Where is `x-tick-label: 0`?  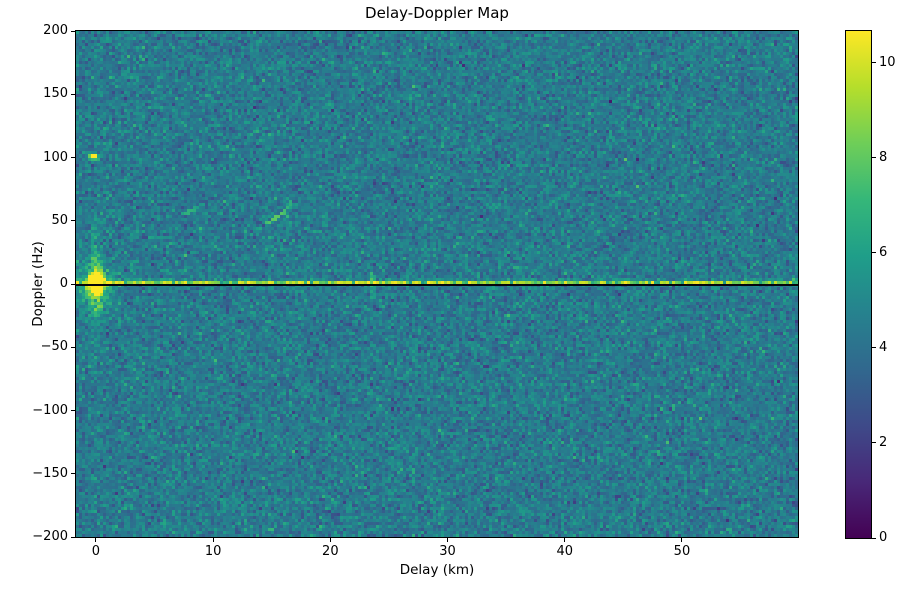 x-tick-label: 0 is located at coordinates (96, 551).